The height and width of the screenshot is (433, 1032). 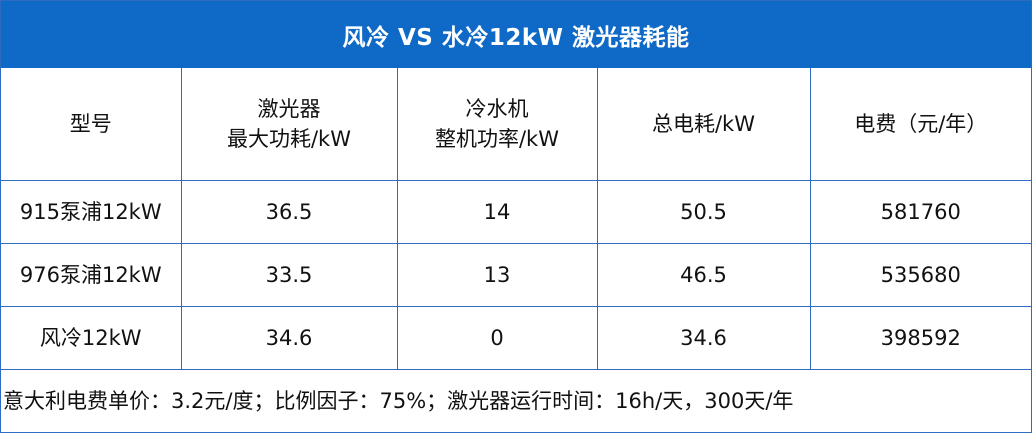 I want to click on header-chiller-power: 冷水机 整机功率/kW, so click(x=497, y=124).